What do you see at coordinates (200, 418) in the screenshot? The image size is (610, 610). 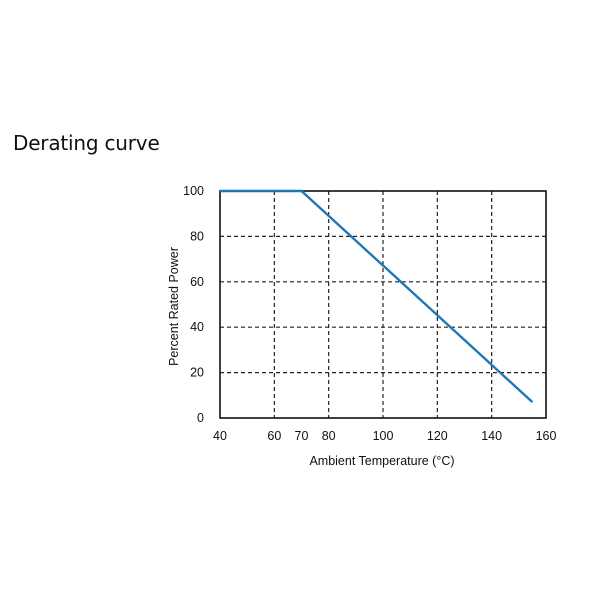 I see `y-tick-label: 0` at bounding box center [200, 418].